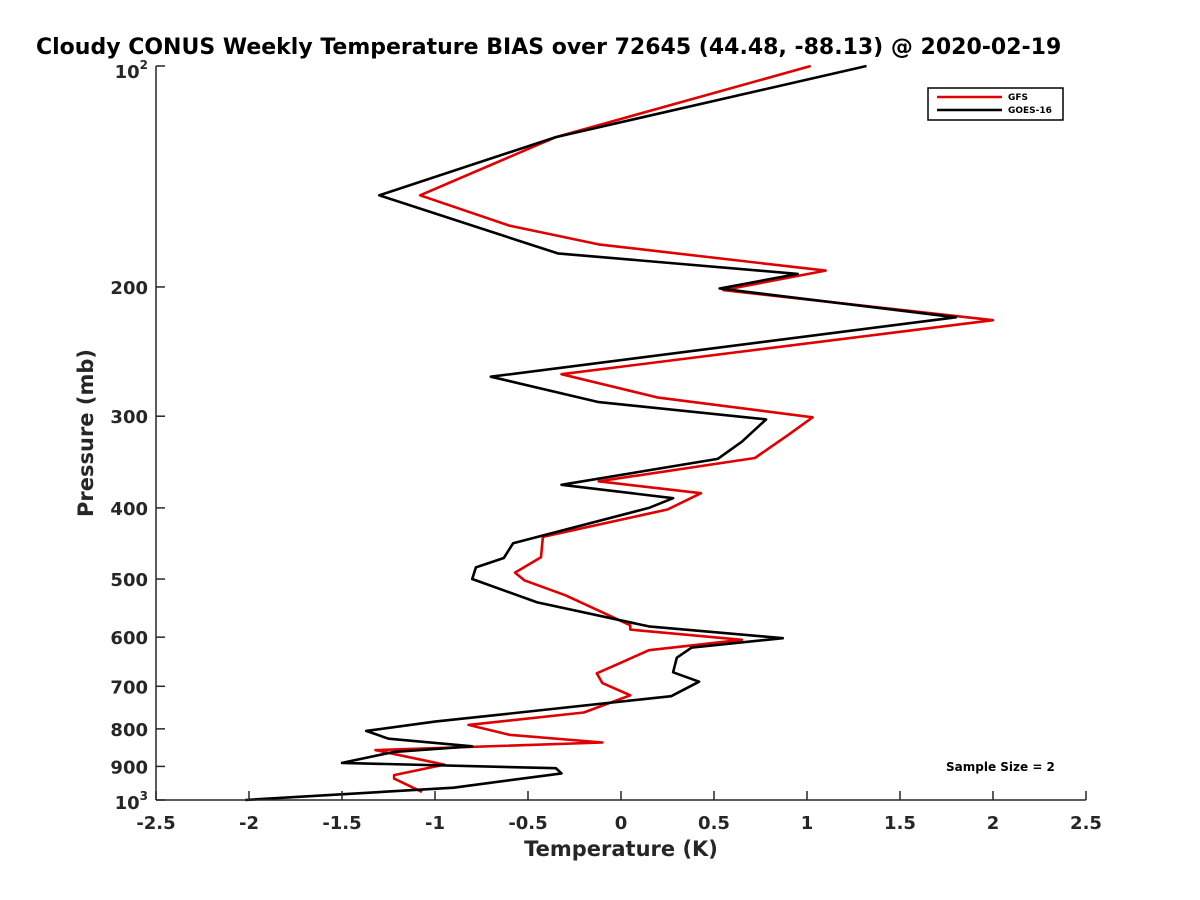 Image resolution: width=1200 pixels, height=900 pixels. Describe the element at coordinates (1000, 767) in the screenshot. I see `sample-size-annotation: Sample Size = 2` at that location.